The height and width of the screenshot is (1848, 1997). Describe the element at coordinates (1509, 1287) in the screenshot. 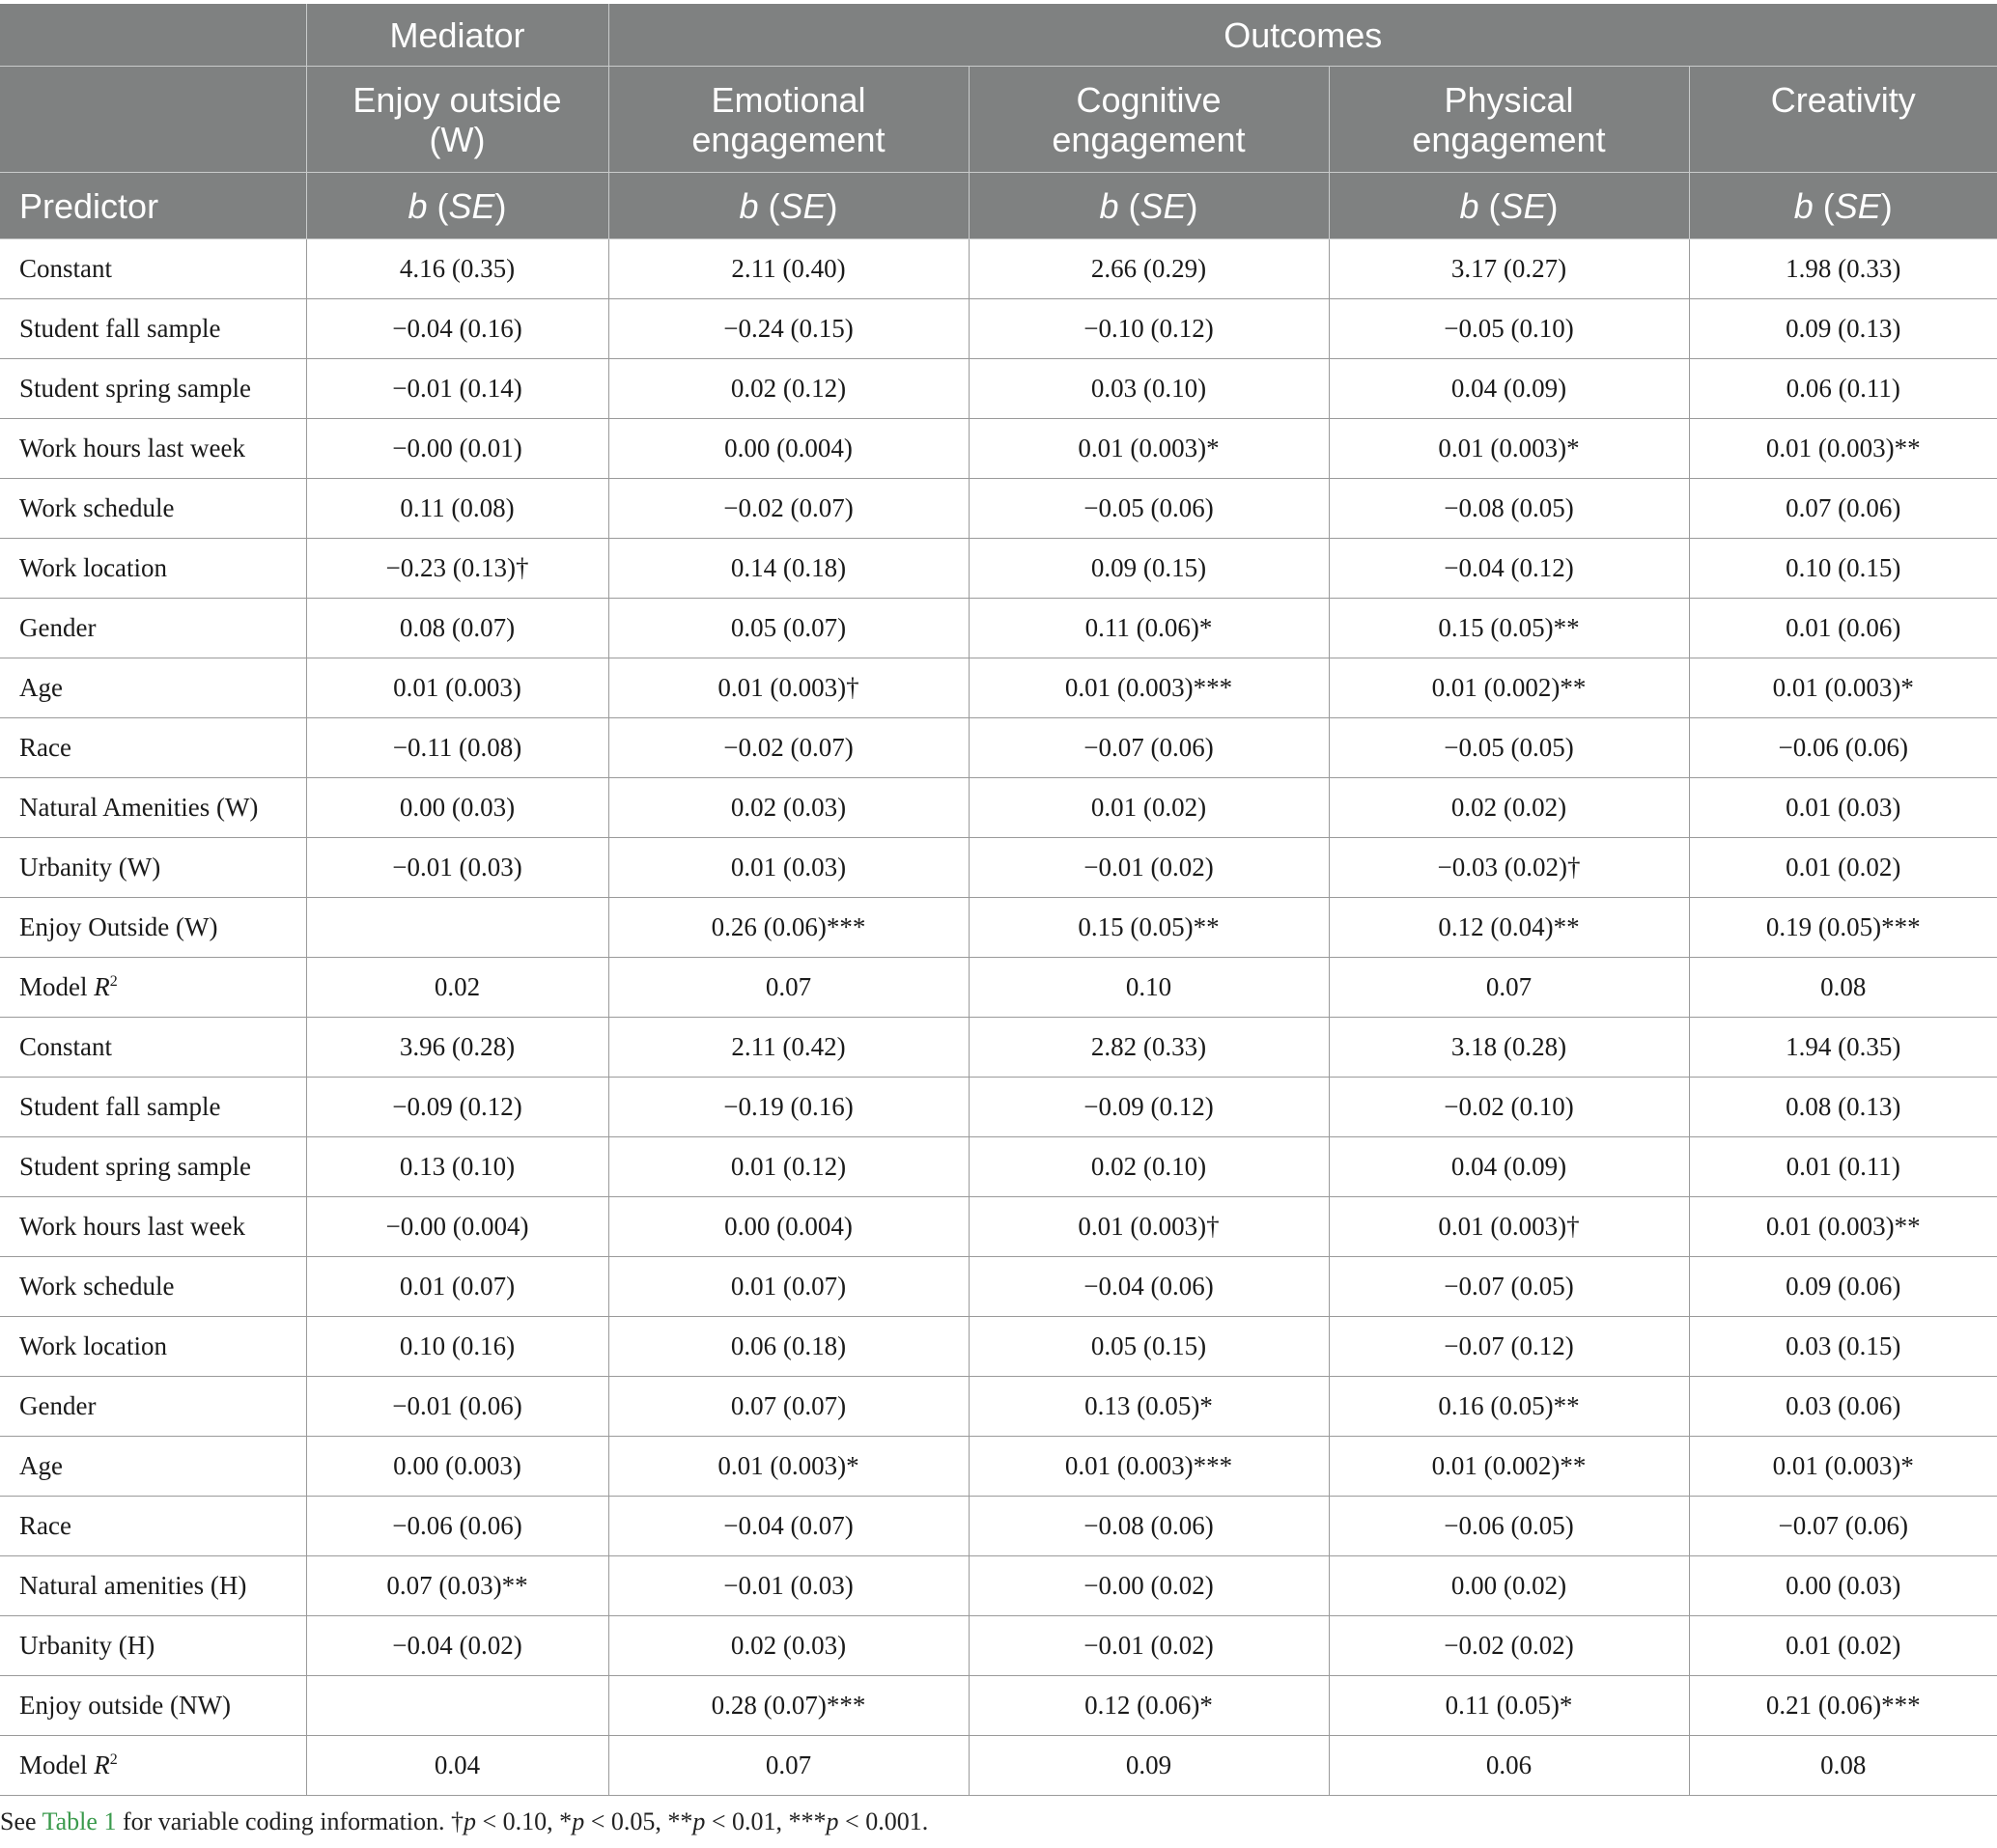

I see `table-cell: −0.07 (0.05)` at that location.